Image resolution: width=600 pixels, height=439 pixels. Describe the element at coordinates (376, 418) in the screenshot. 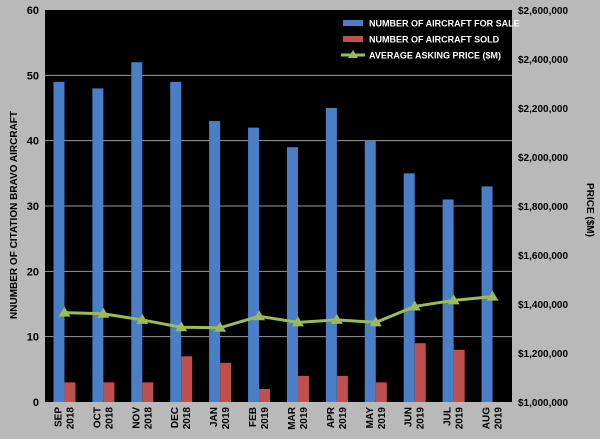

I see `x-tick-label: MAY 2019` at that location.